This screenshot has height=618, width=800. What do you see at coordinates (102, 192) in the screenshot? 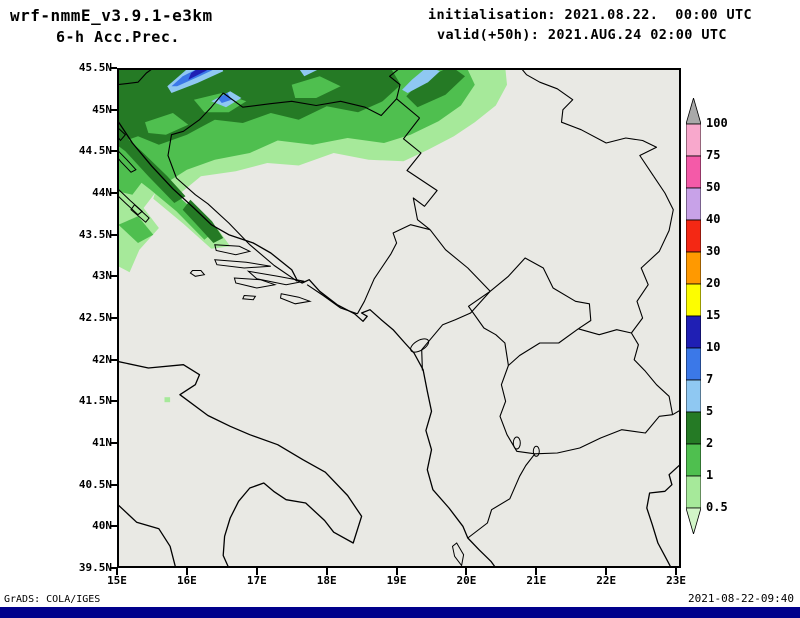
I see `lat-tick-label: 44N` at bounding box center [102, 192].